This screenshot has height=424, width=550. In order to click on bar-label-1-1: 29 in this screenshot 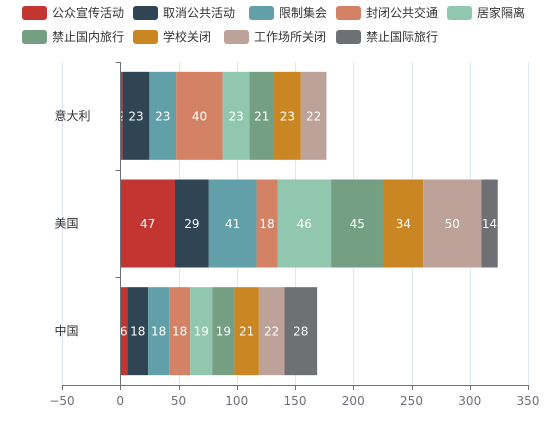, I will do `click(191, 224)`.